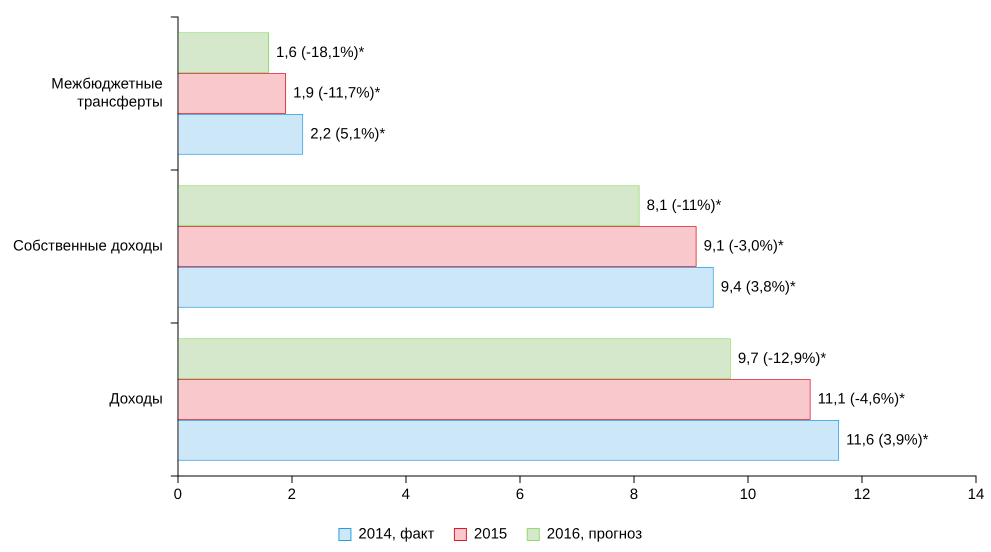 The image size is (991, 552). Describe the element at coordinates (782, 358) in the screenshot. I see `data-label: 9,7 (-12,9%)*` at that location.